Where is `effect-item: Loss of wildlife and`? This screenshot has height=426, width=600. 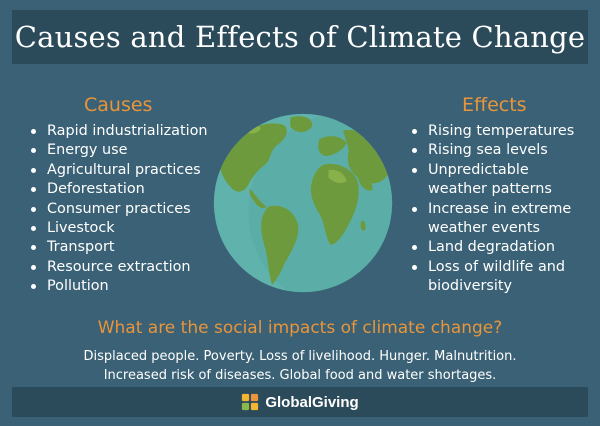
effect-item: Loss of wildlife and is located at coordinates (491, 267).